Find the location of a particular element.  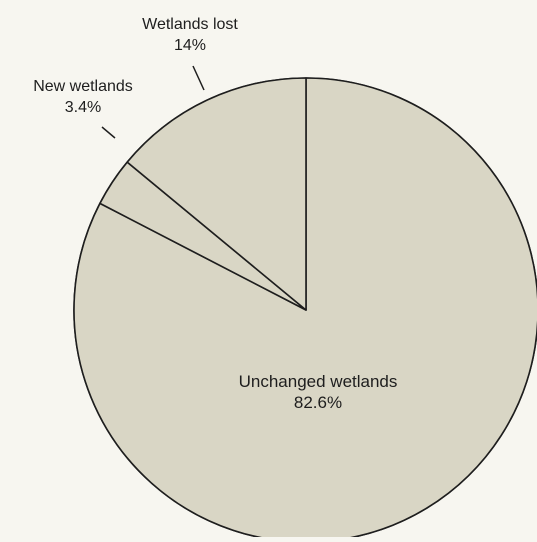

leader-line-wetlands-lost is located at coordinates (198, 78).